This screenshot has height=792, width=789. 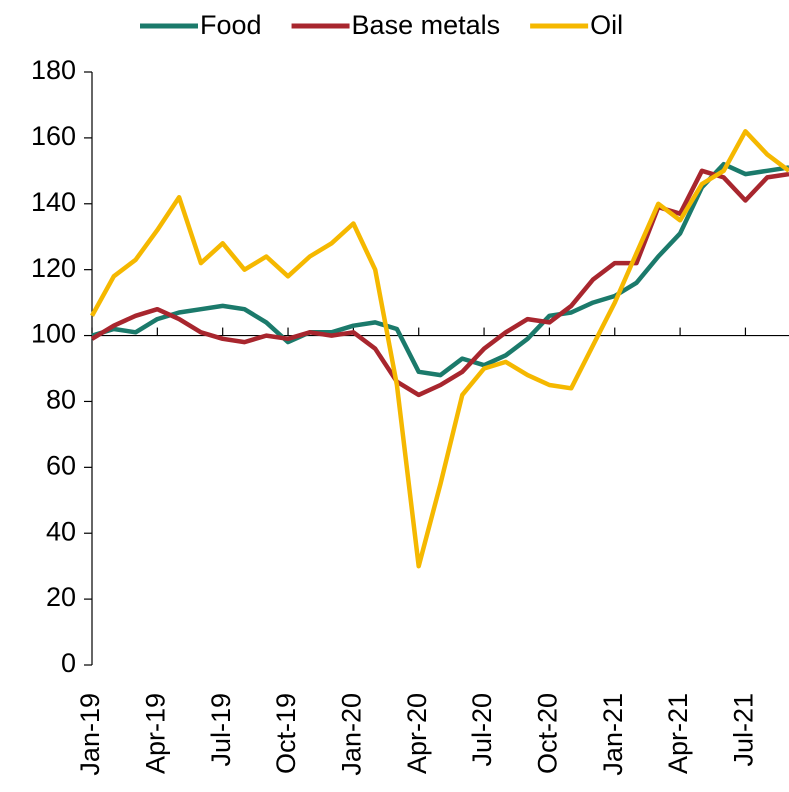 I want to click on x-tick-label: Jul-20, so click(x=482, y=730).